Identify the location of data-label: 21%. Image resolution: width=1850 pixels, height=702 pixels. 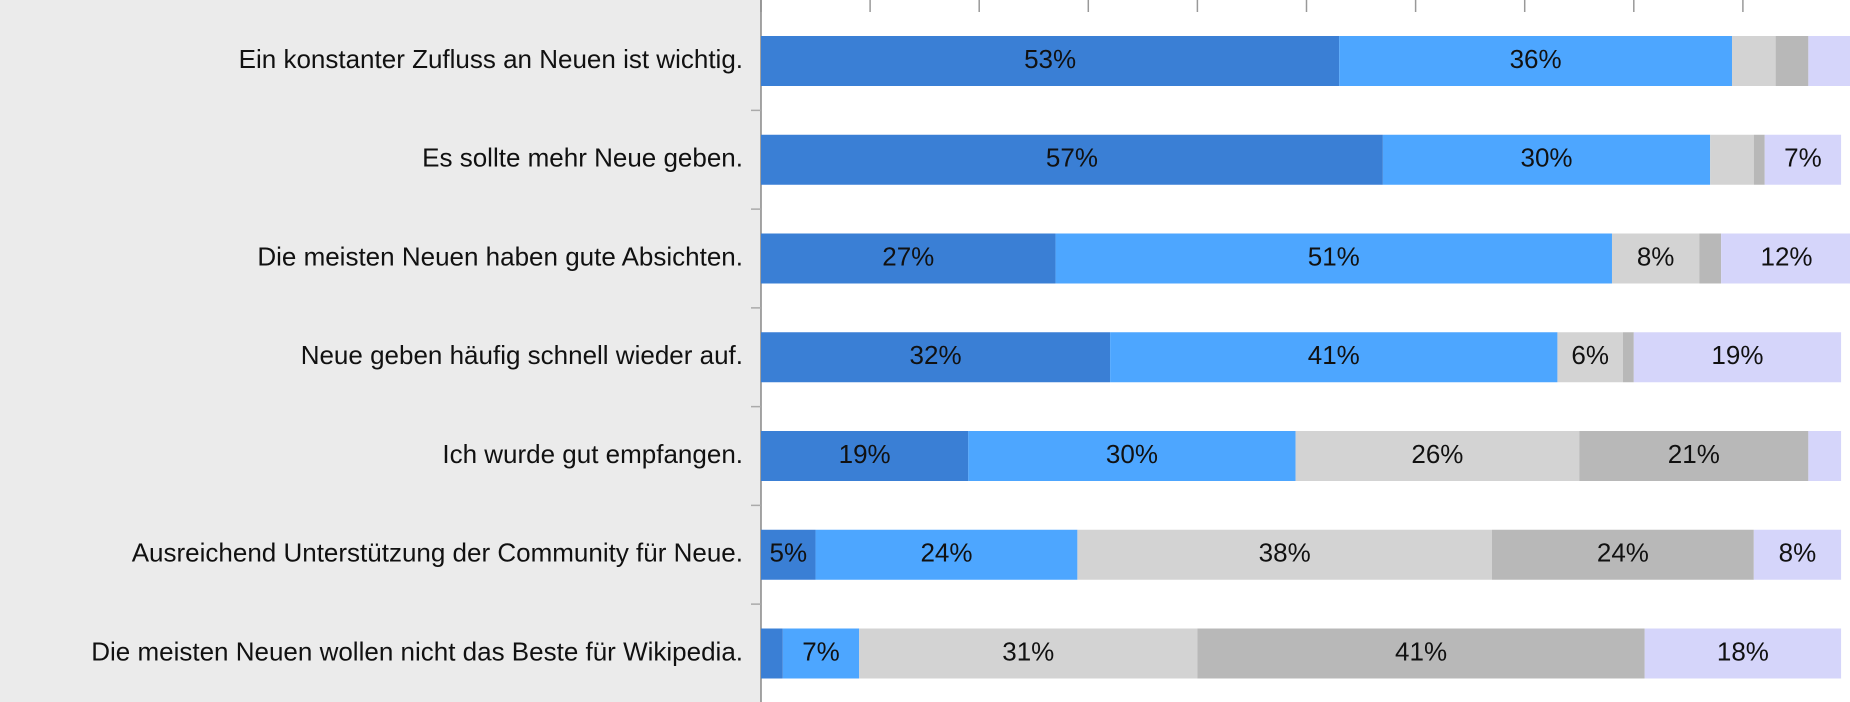
(1694, 454).